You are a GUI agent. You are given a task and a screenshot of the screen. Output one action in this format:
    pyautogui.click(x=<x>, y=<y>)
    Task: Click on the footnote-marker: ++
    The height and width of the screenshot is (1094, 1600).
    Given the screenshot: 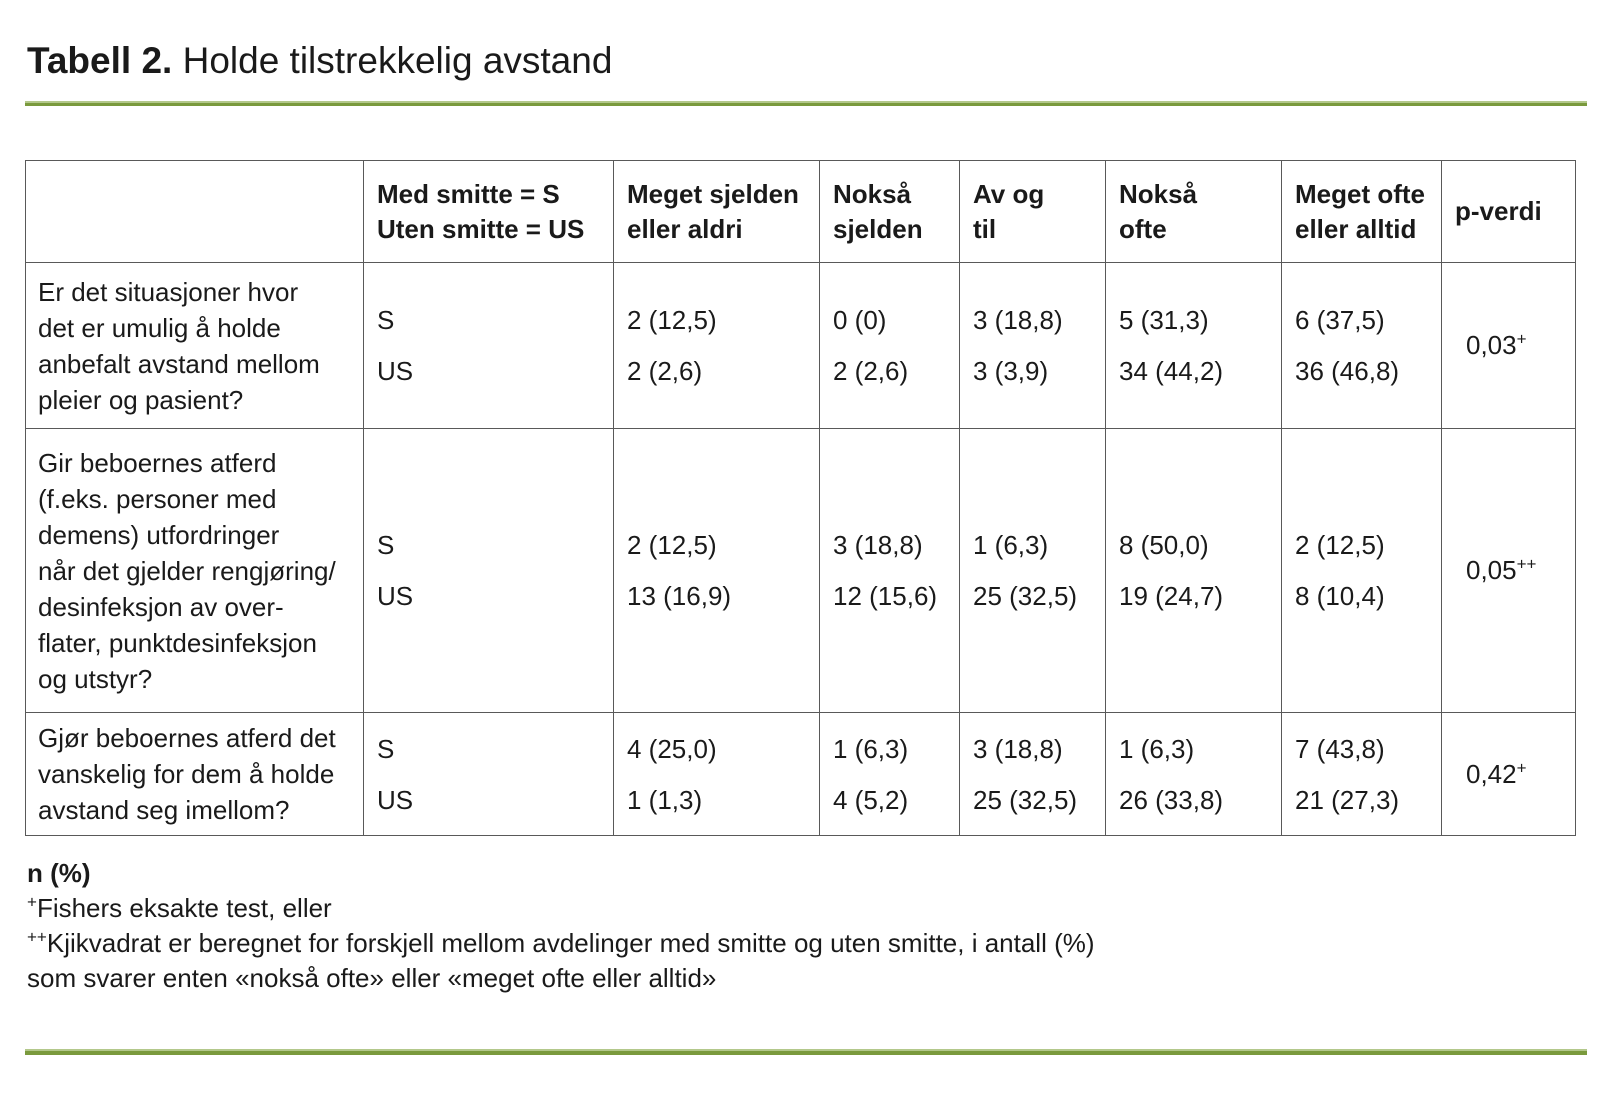 What is the action you would take?
    pyautogui.click(x=37, y=937)
    